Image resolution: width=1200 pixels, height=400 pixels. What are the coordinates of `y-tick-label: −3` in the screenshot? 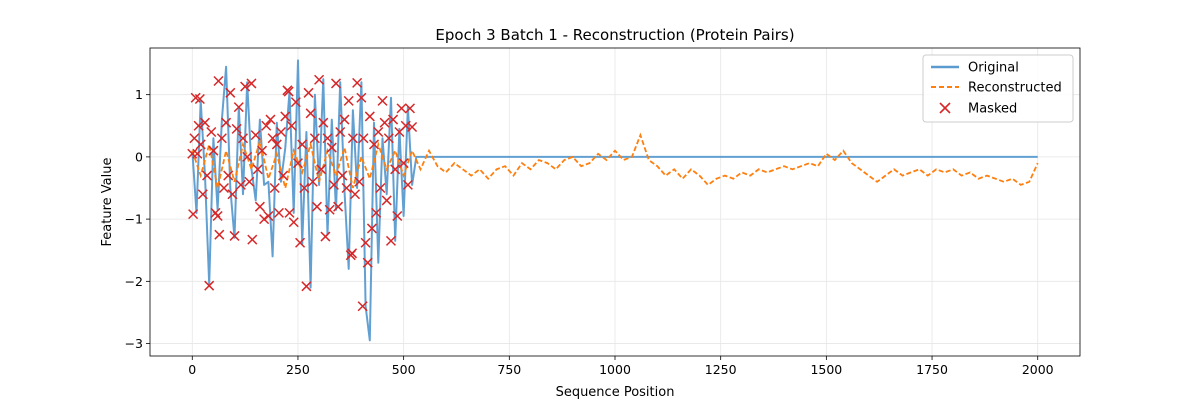 It's located at (134, 343).